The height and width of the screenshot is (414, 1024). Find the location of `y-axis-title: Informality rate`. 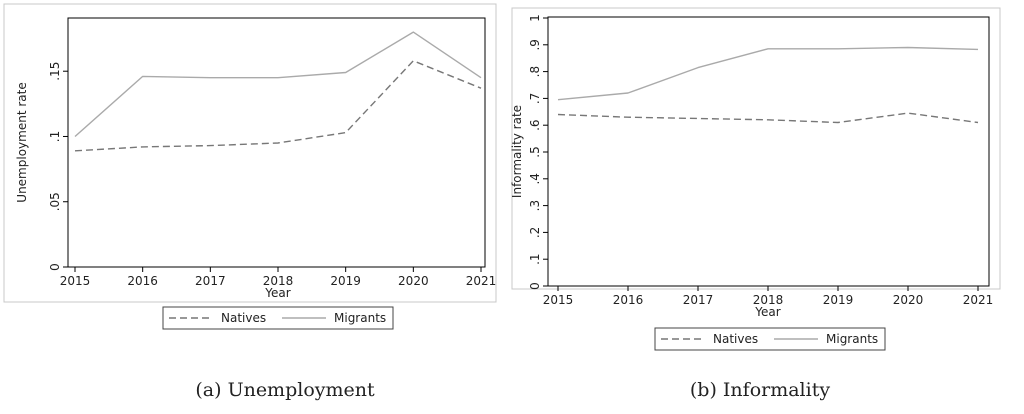

y-axis-title: Informality rate is located at coordinates (517, 151).